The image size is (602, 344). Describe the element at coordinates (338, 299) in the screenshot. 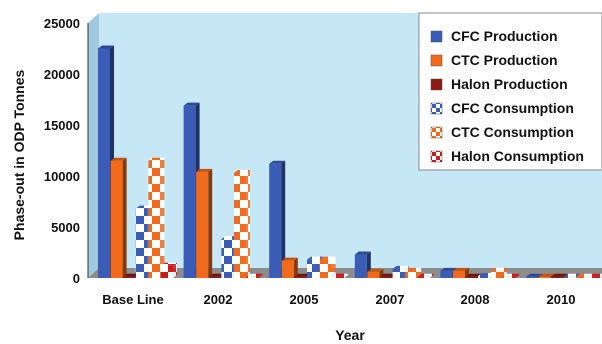

I see `x-axis-ticks: Base Line 2002 2005 2007 2008 2010` at that location.